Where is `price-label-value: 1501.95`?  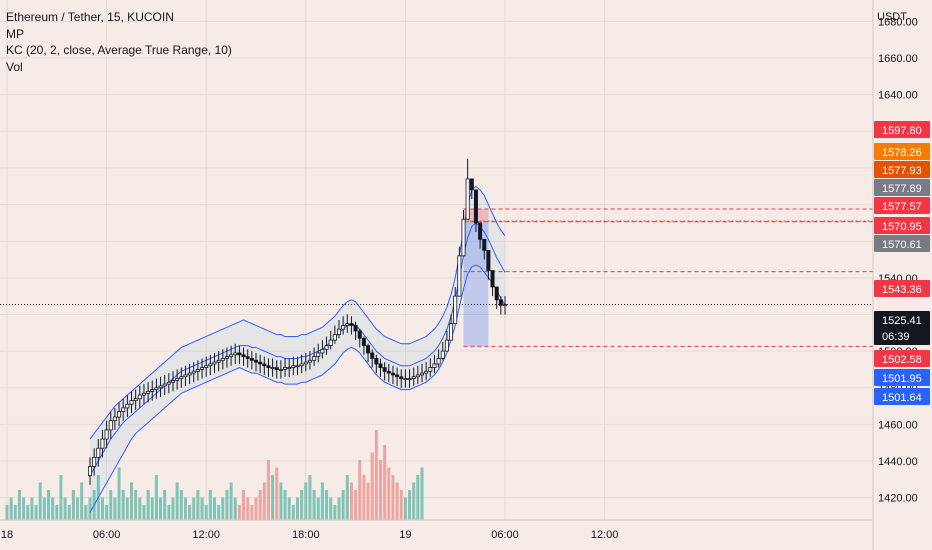 price-label-value: 1501.95 is located at coordinates (902, 379).